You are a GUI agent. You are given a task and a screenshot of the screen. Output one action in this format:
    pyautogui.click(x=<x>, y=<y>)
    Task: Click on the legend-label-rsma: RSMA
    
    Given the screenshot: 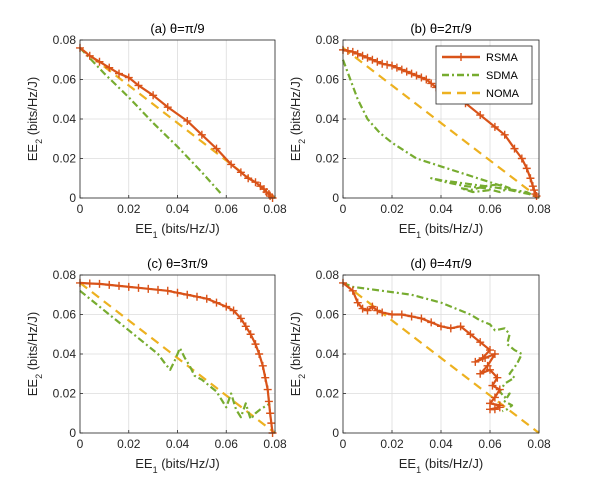 What is the action you would take?
    pyautogui.click(x=502, y=58)
    